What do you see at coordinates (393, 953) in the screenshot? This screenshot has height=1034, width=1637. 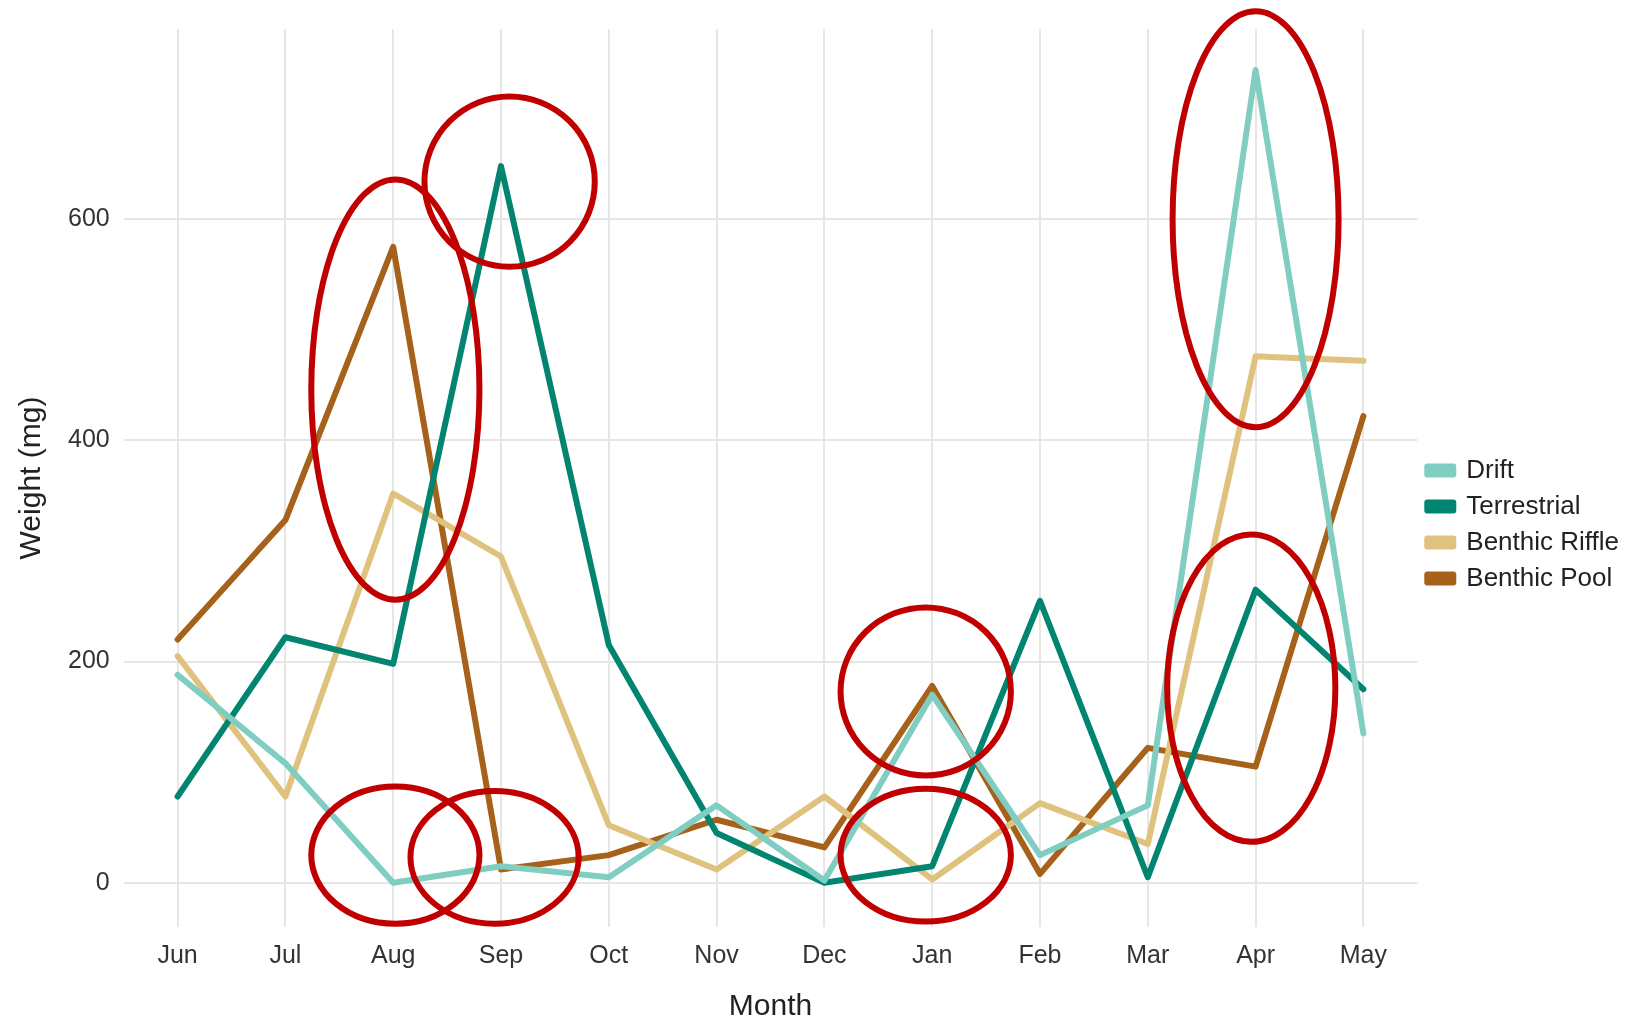 I see `x-tick-label: Aug` at bounding box center [393, 953].